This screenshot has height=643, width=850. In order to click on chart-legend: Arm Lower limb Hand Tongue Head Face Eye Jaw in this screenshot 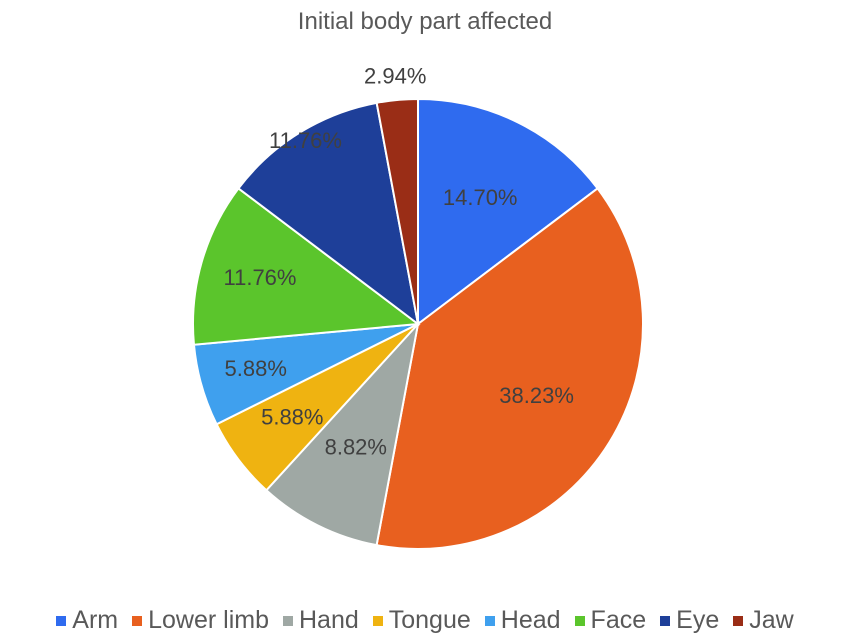, I will do `click(425, 620)`.